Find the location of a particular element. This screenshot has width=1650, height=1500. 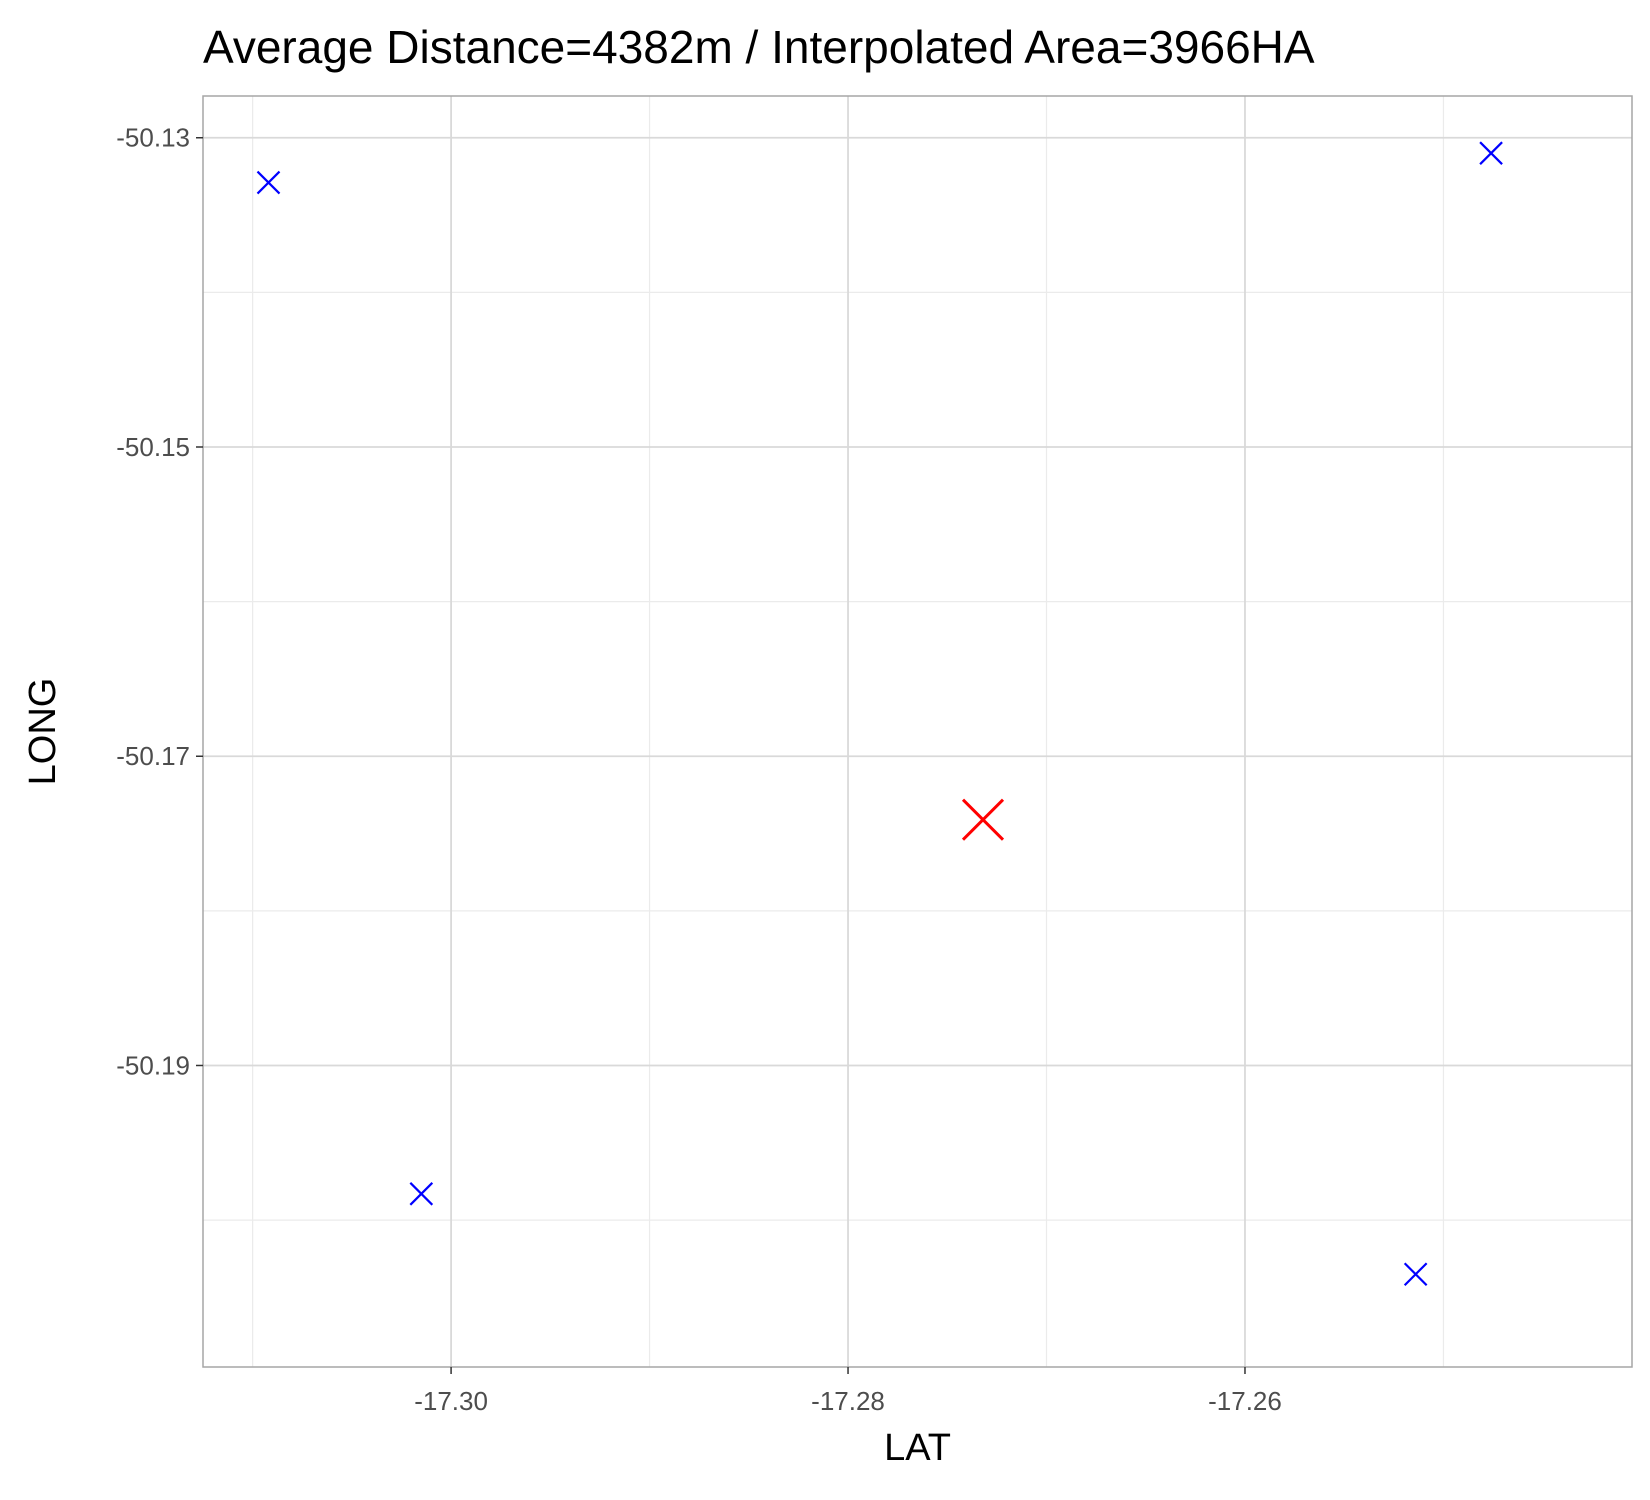

y-tick-label: -50.15 is located at coordinates (153, 447).